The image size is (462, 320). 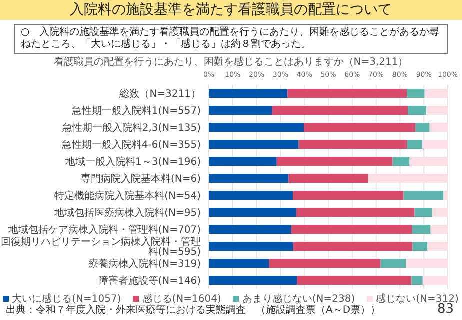 I want to click on y-tick-label: 地域包括ケア病棟入院料・管理料(N=707), so click(x=104, y=230).